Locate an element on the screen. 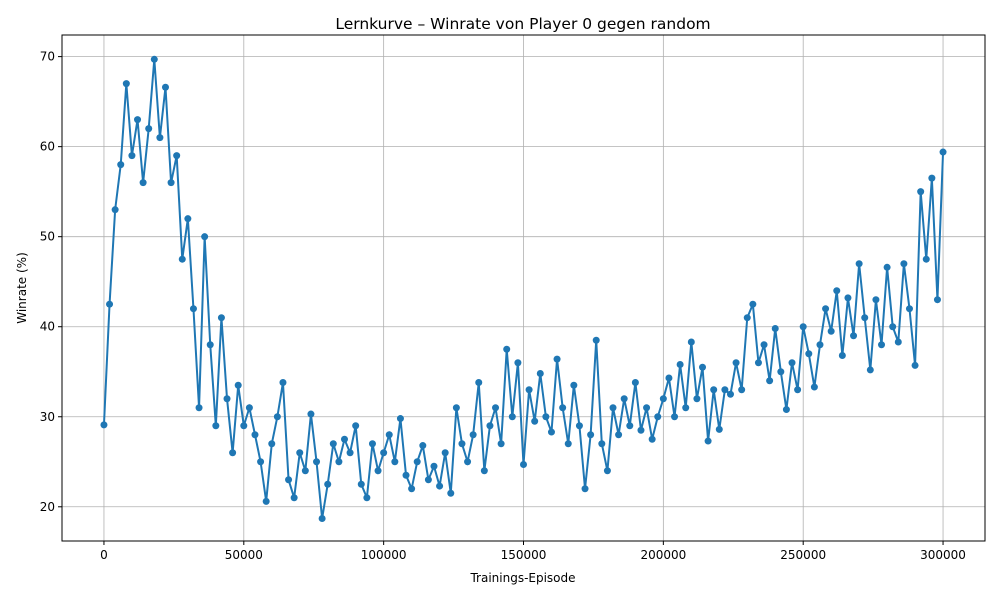 This screenshot has height=604, width=1000. x-tick-label: 200000 is located at coordinates (663, 555).